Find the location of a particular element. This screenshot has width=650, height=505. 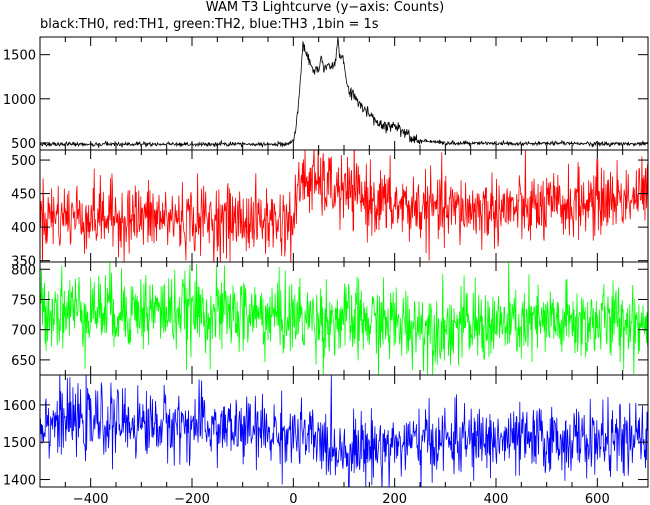

chart-title: WAM T3 Lightcurve (y−axis: Counts) is located at coordinates (325, 7).